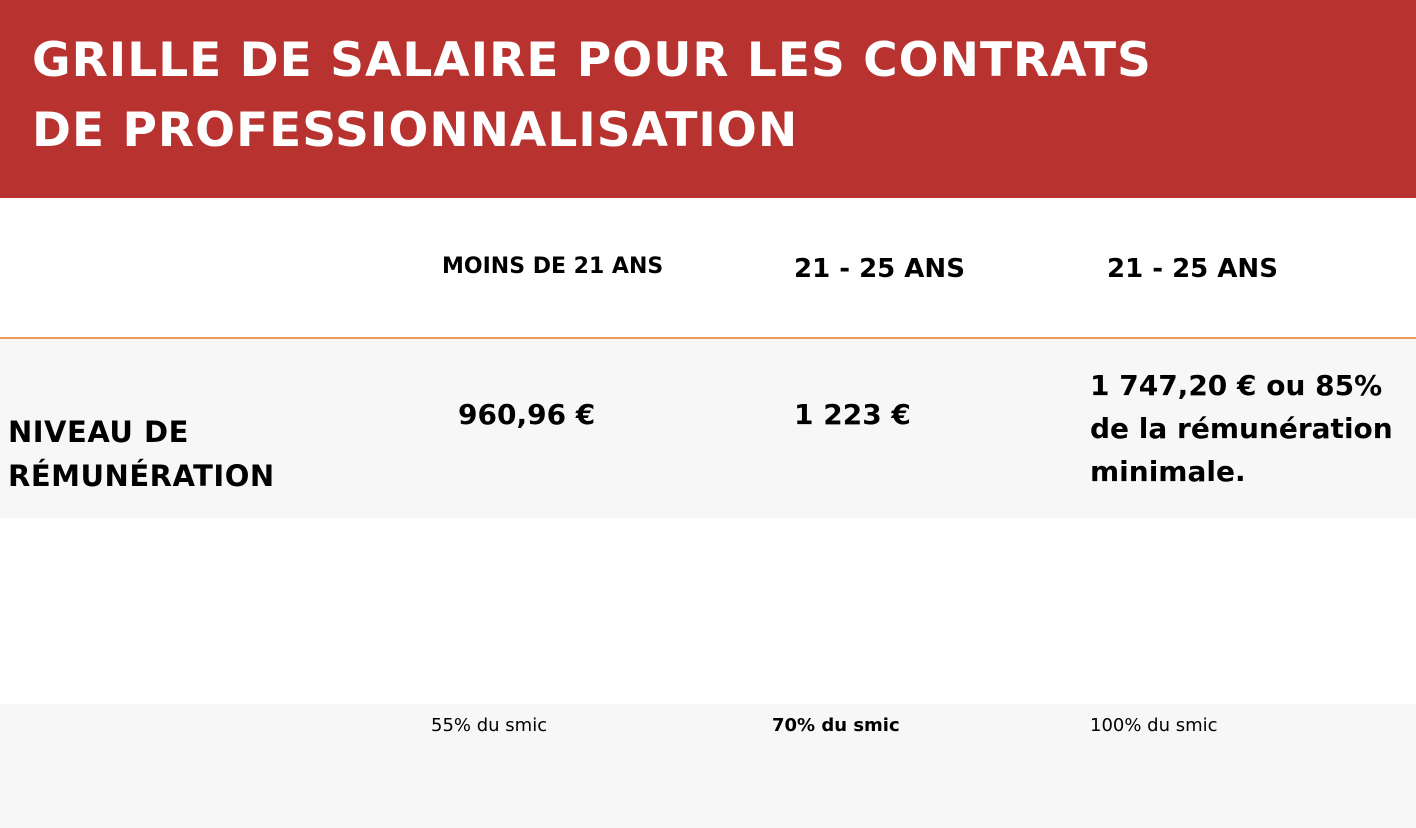 The image size is (1416, 828). I want to click on smic-note-55: 55% du smic, so click(489, 725).